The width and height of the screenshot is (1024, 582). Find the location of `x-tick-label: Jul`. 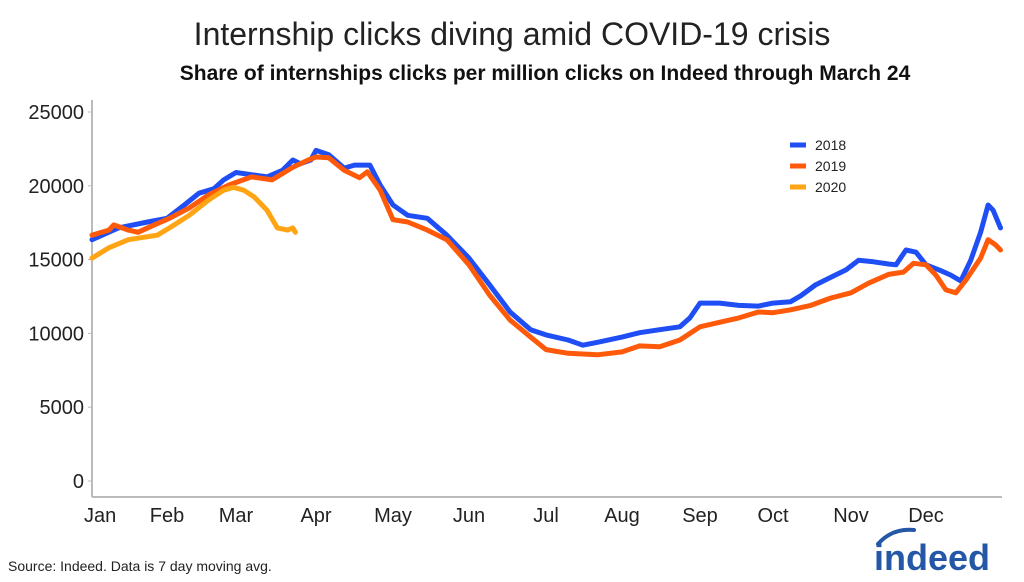

x-tick-label: Jul is located at coordinates (546, 516).